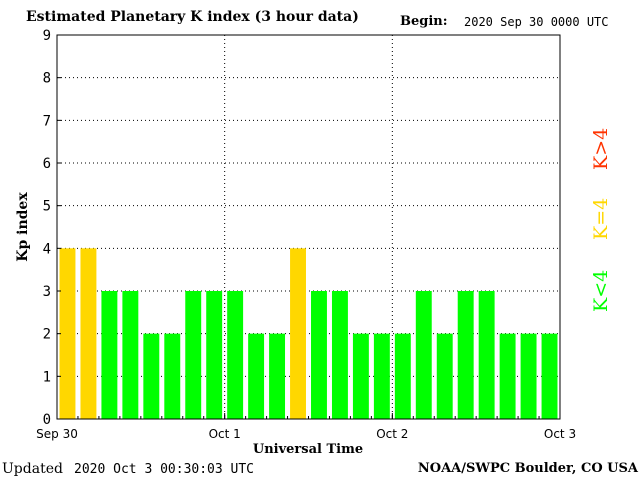 Image resolution: width=640 pixels, height=480 pixels. What do you see at coordinates (32, 469) in the screenshot?
I see `updated-label: Updated` at bounding box center [32, 469].